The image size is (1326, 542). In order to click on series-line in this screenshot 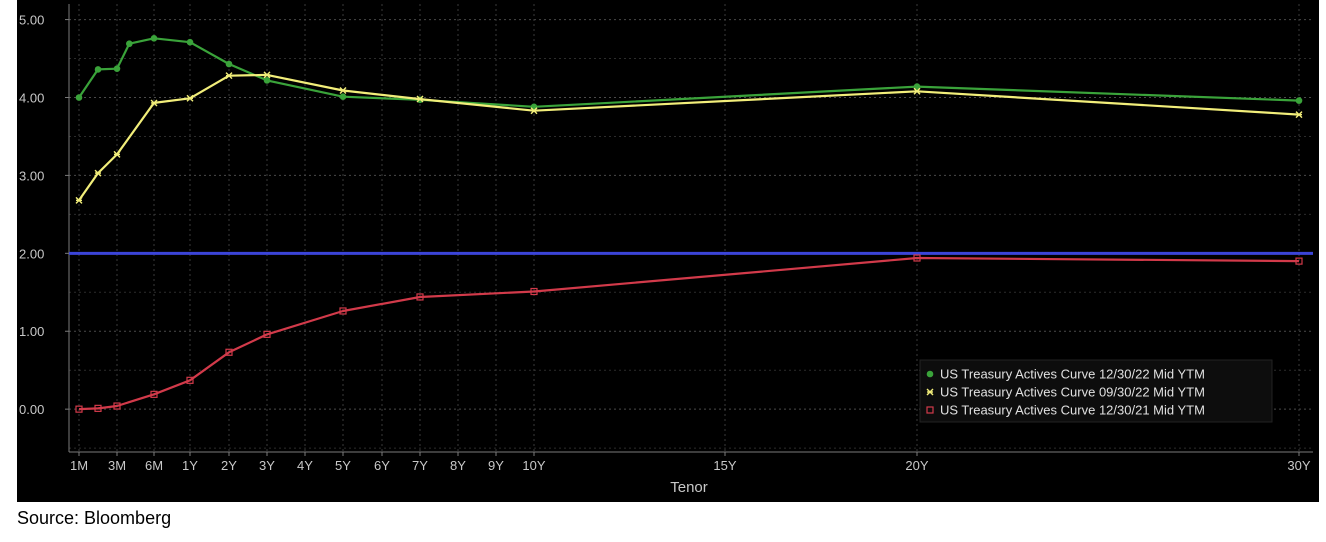, I will do `click(689, 72)`.